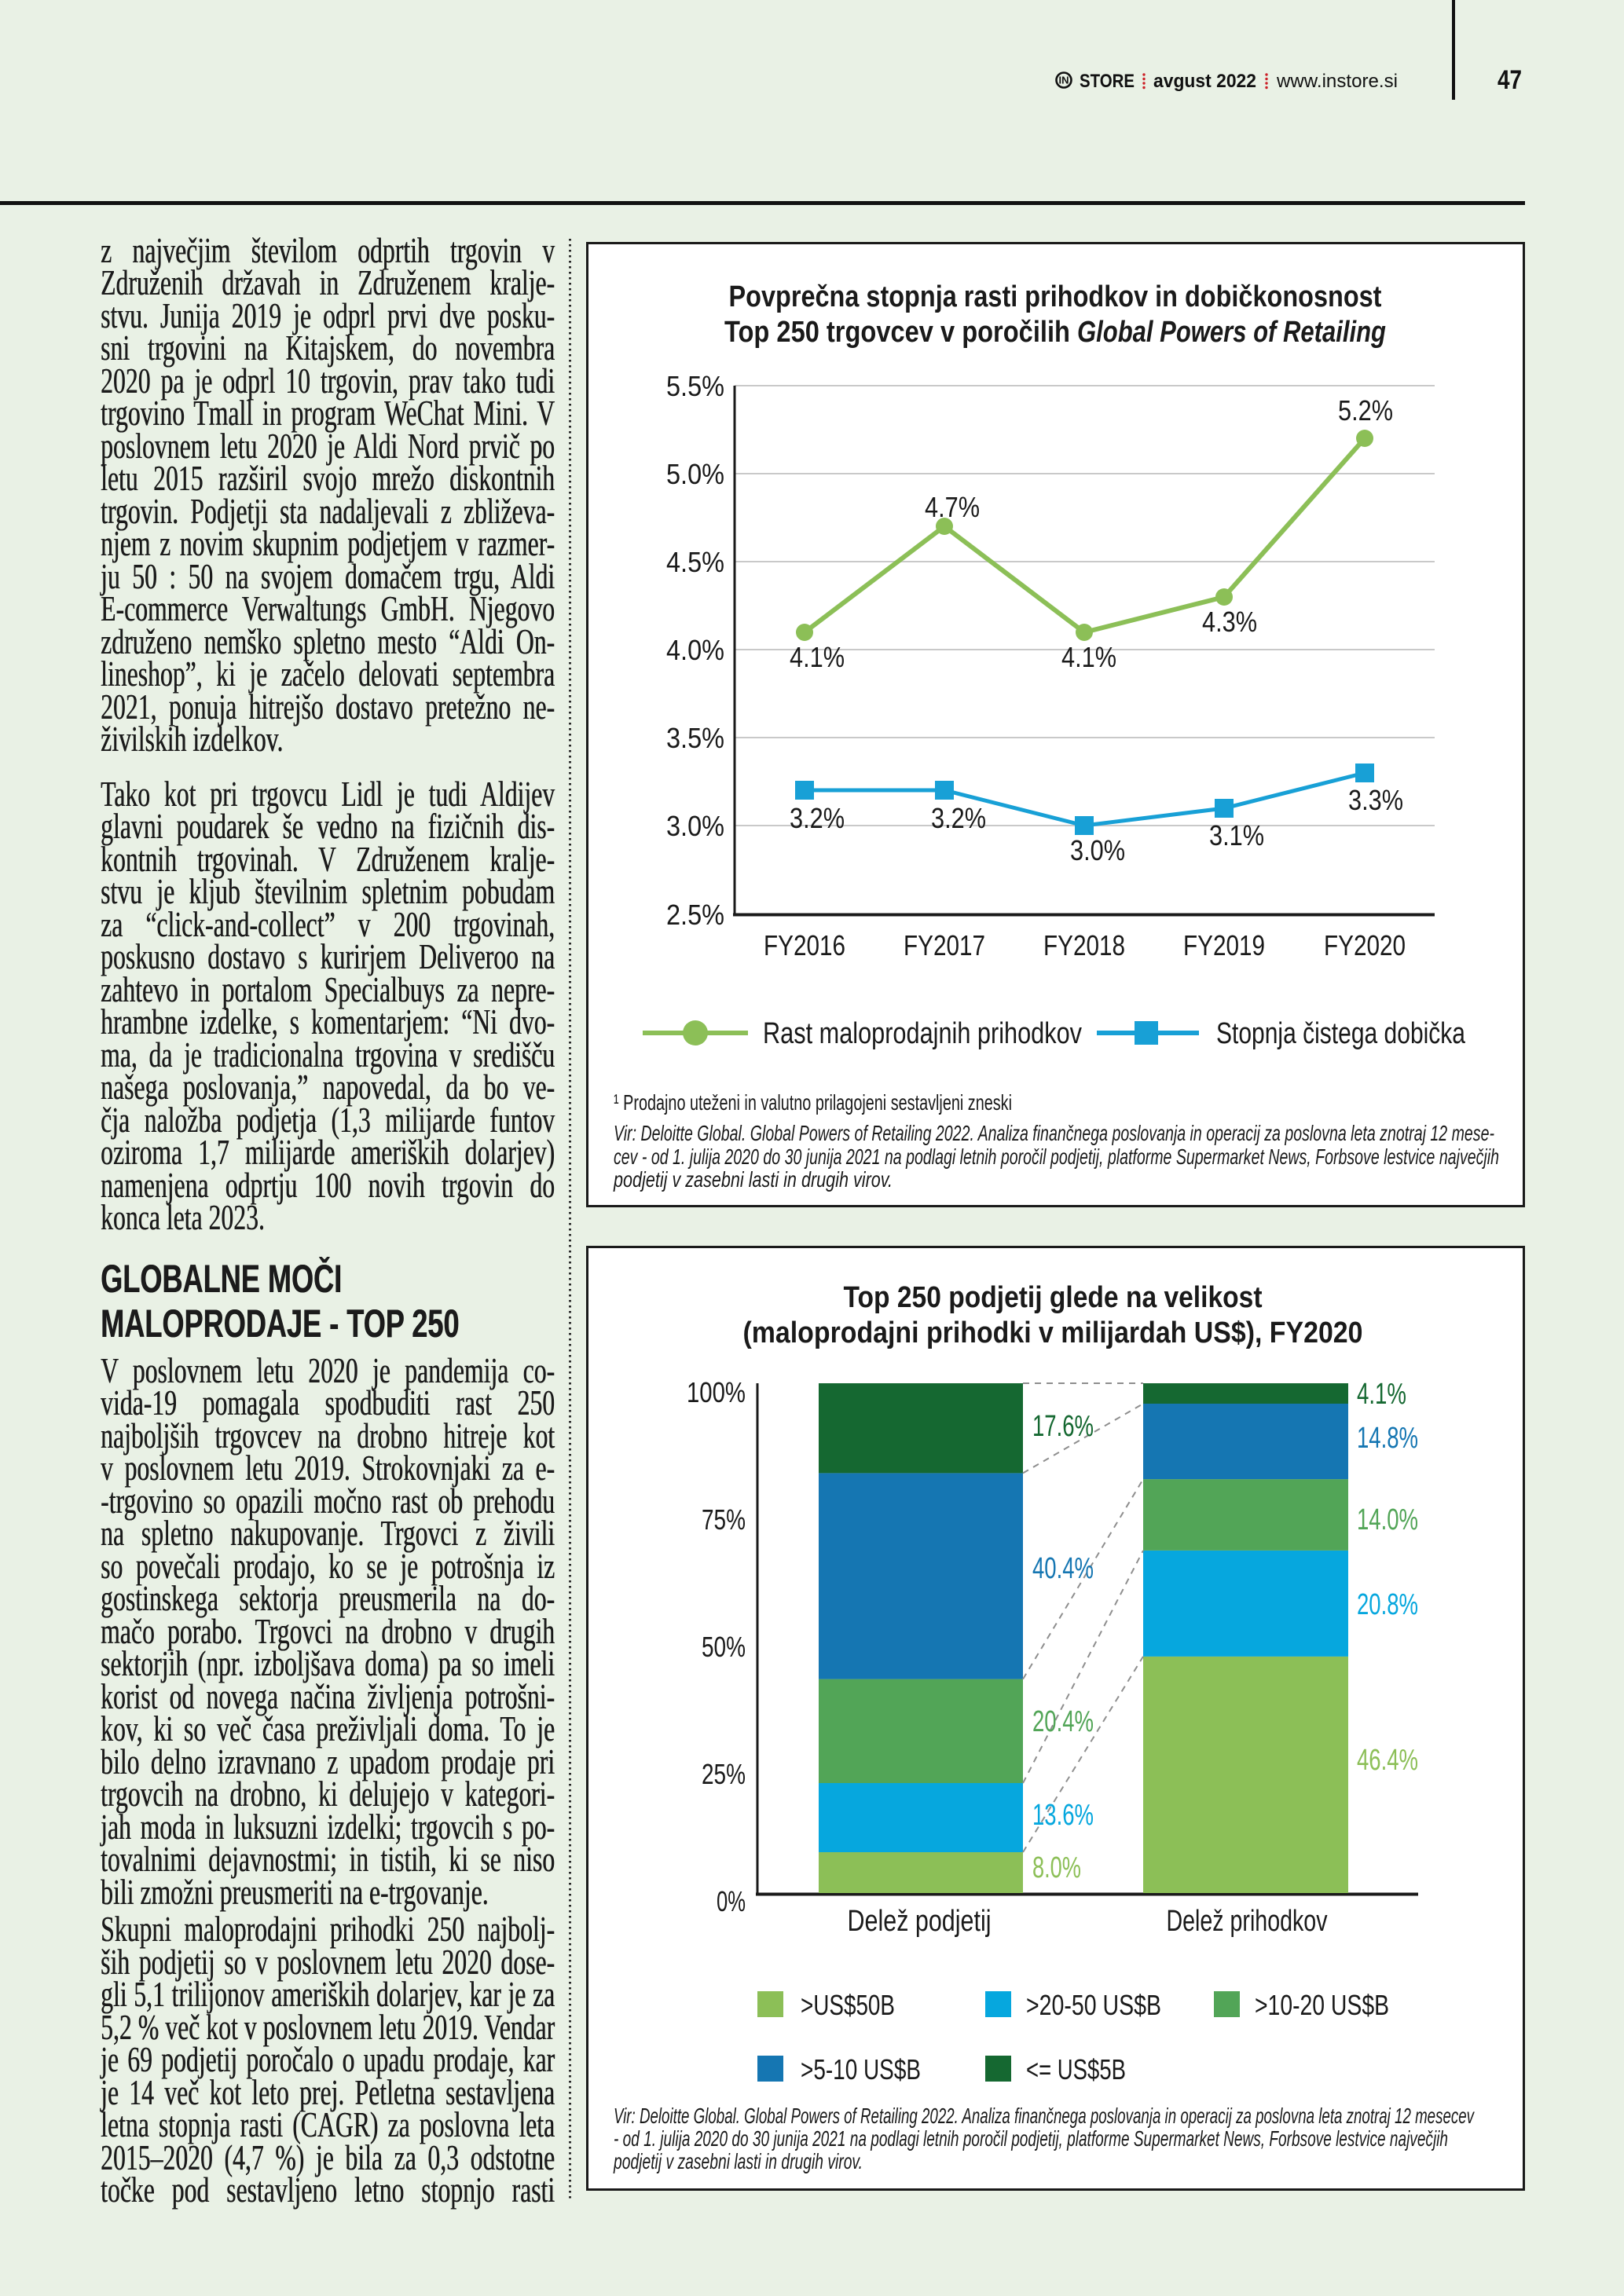 This screenshot has width=1624, height=2296. What do you see at coordinates (1231, 332) in the screenshot?
I see `svg-text: Global Powers of Retailing` at bounding box center [1231, 332].